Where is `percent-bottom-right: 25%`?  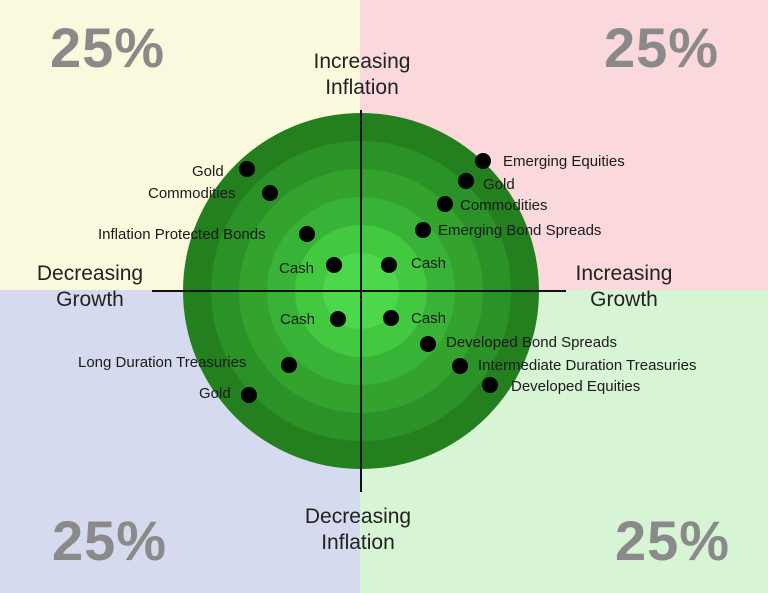
percent-bottom-right: 25% is located at coordinates (673, 540).